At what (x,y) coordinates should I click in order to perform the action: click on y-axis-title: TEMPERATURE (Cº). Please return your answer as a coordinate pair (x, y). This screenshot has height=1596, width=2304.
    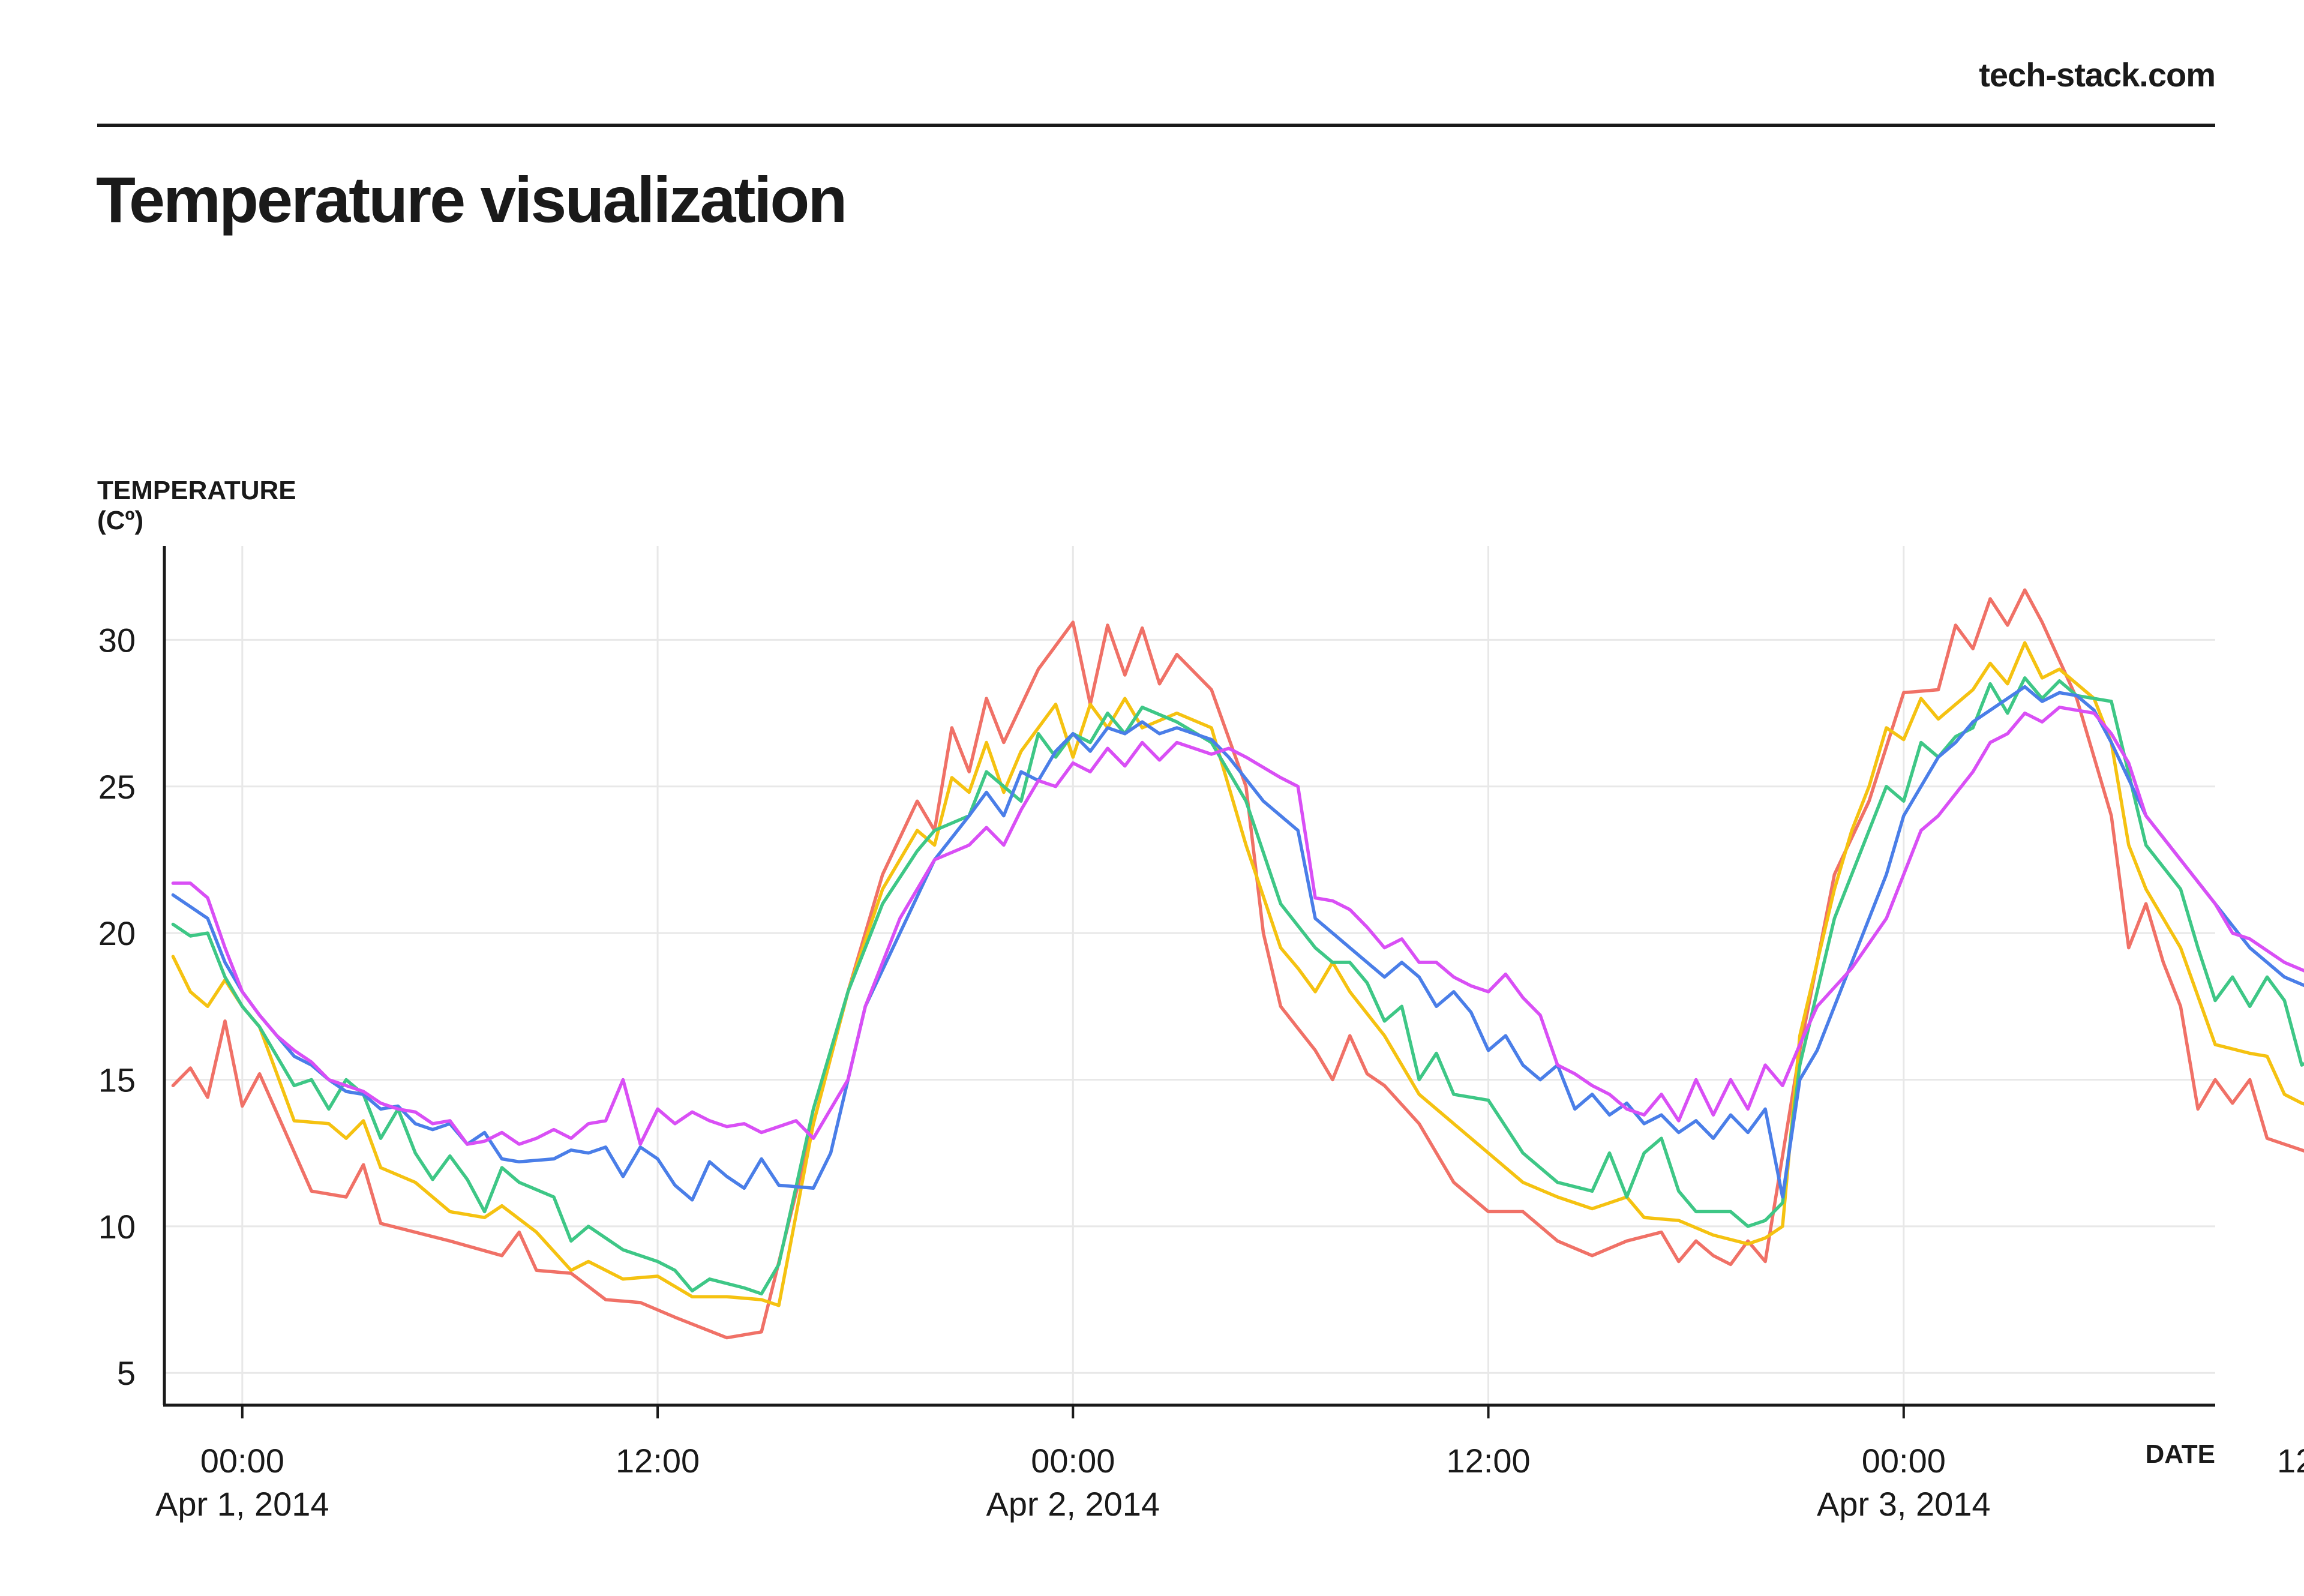
    Looking at the image, I should click on (200, 505).